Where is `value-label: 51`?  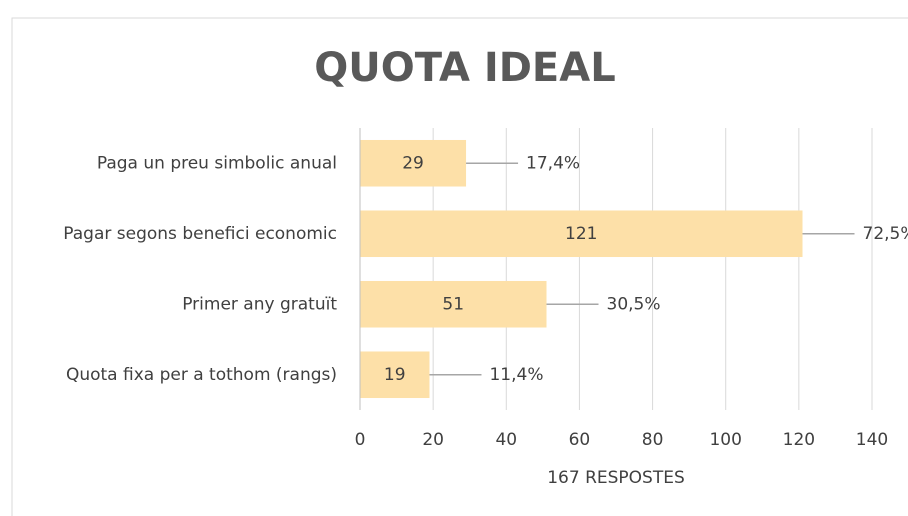
value-label: 51 is located at coordinates (453, 304).